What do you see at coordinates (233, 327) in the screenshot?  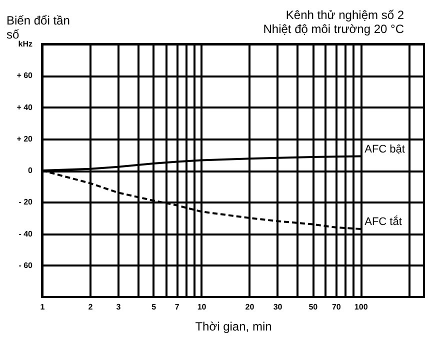 I see `x-axis-title: Thời gian, min` at bounding box center [233, 327].